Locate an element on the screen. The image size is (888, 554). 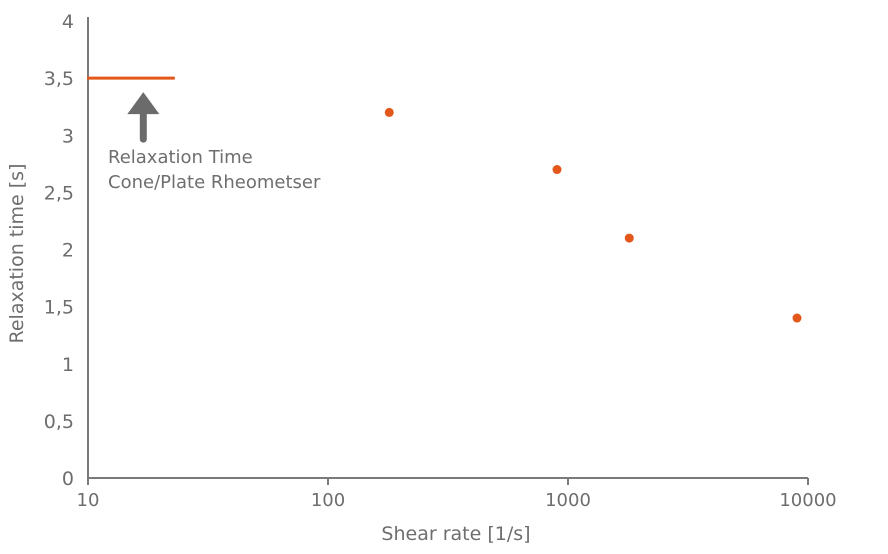
y-tick-label: 1,5 is located at coordinates (59, 308).